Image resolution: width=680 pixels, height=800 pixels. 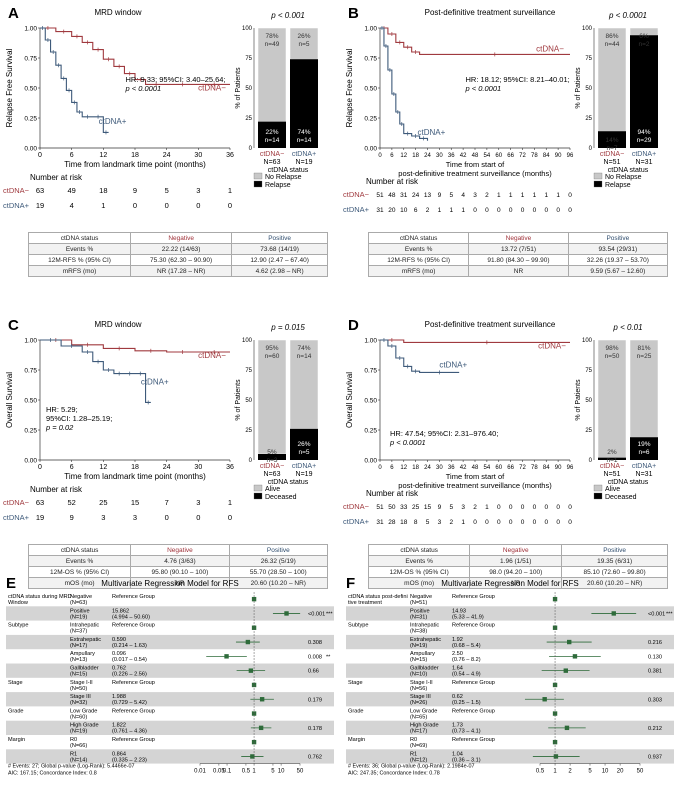 I want to click on y-tick-label: 1.00, so click(x=370, y=29).